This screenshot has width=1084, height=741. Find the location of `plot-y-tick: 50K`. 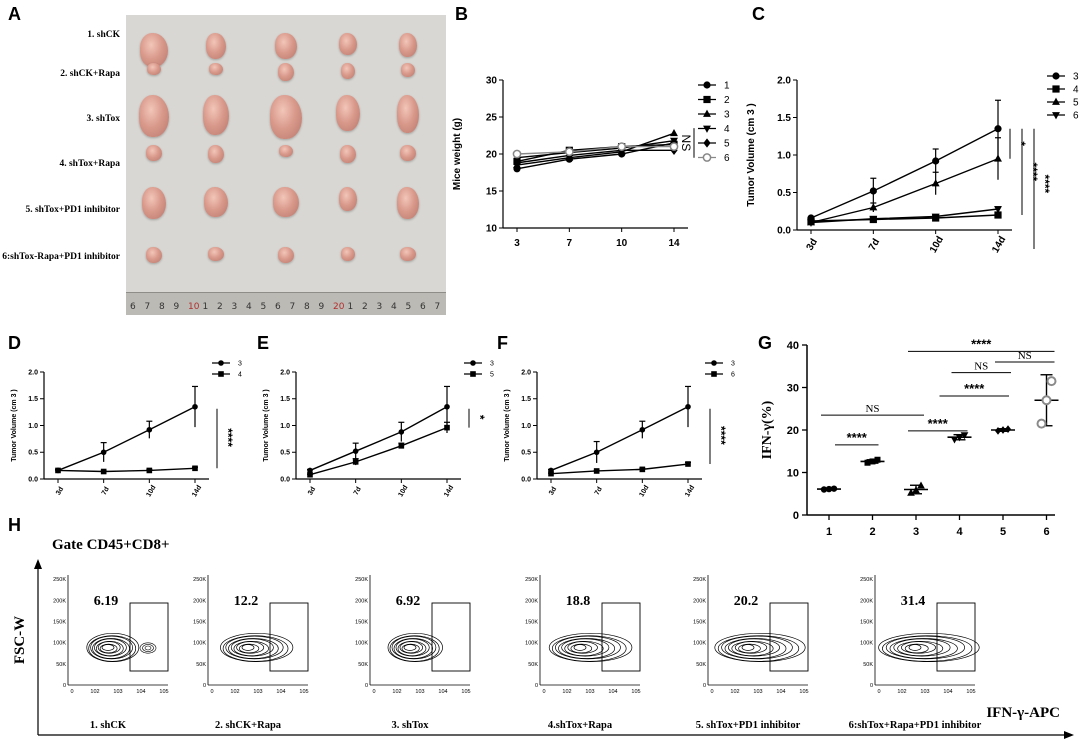

plot-y-tick: 50K is located at coordinates (701, 665).